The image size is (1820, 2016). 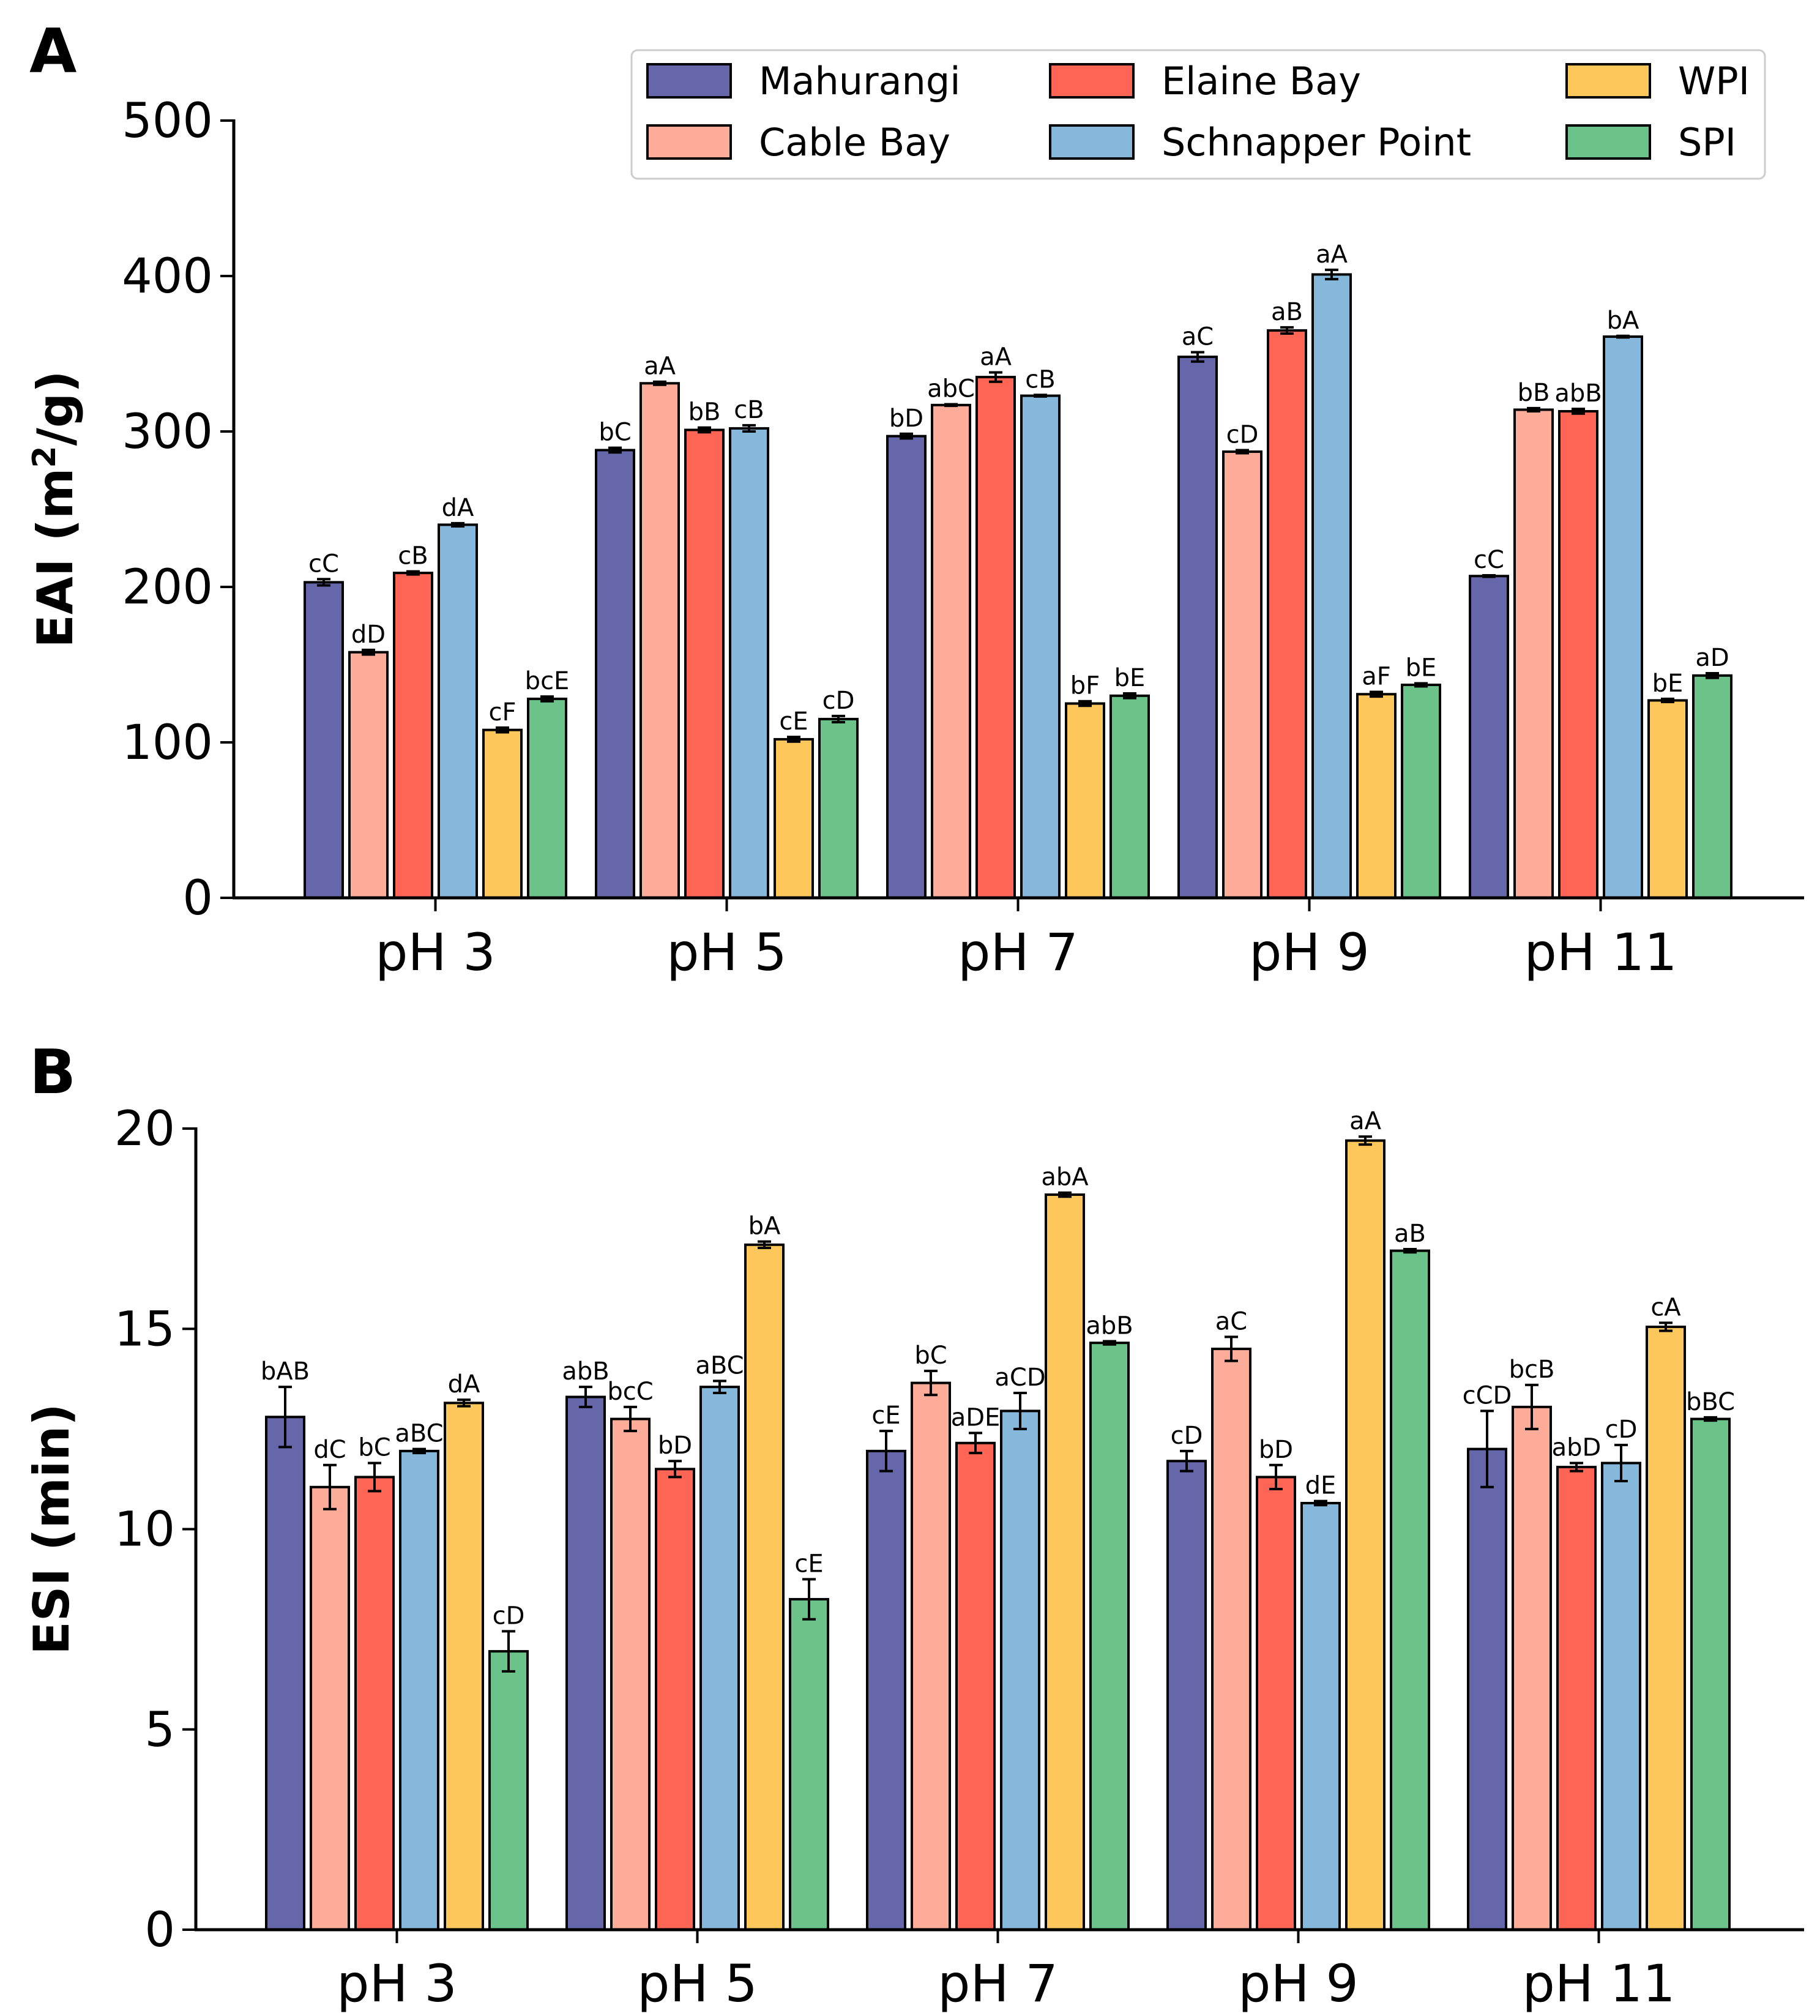 What do you see at coordinates (951, 389) in the screenshot?
I see `significance-label: abC` at bounding box center [951, 389].